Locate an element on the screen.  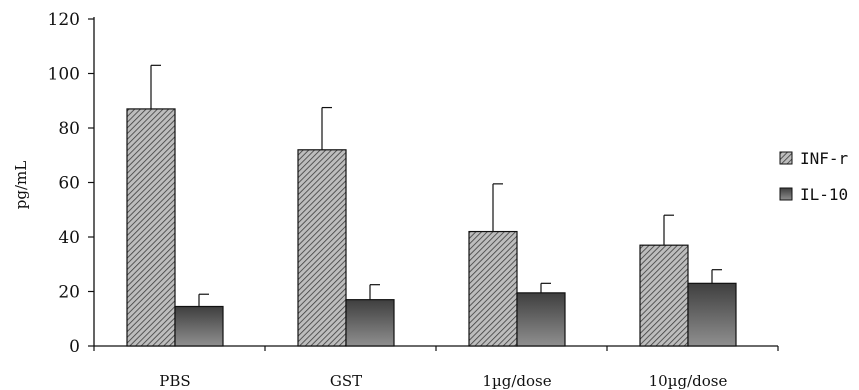
y-tick-label: 100 is located at coordinates (64, 75).